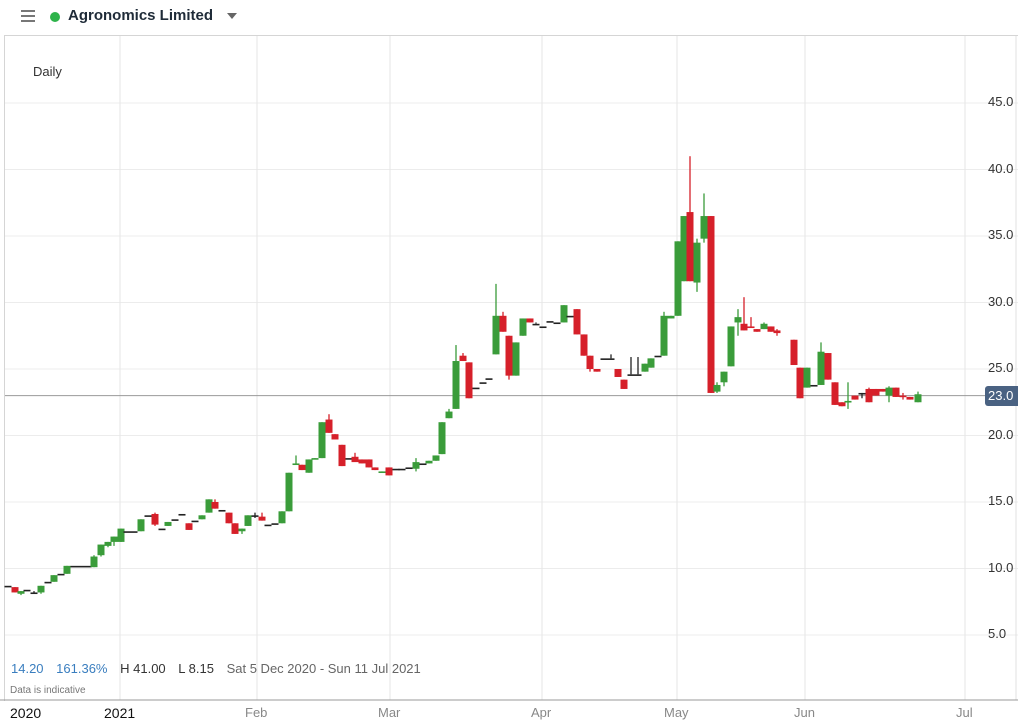  Describe the element at coordinates (196, 668) in the screenshot. I see `period-low: L 8.15` at that location.